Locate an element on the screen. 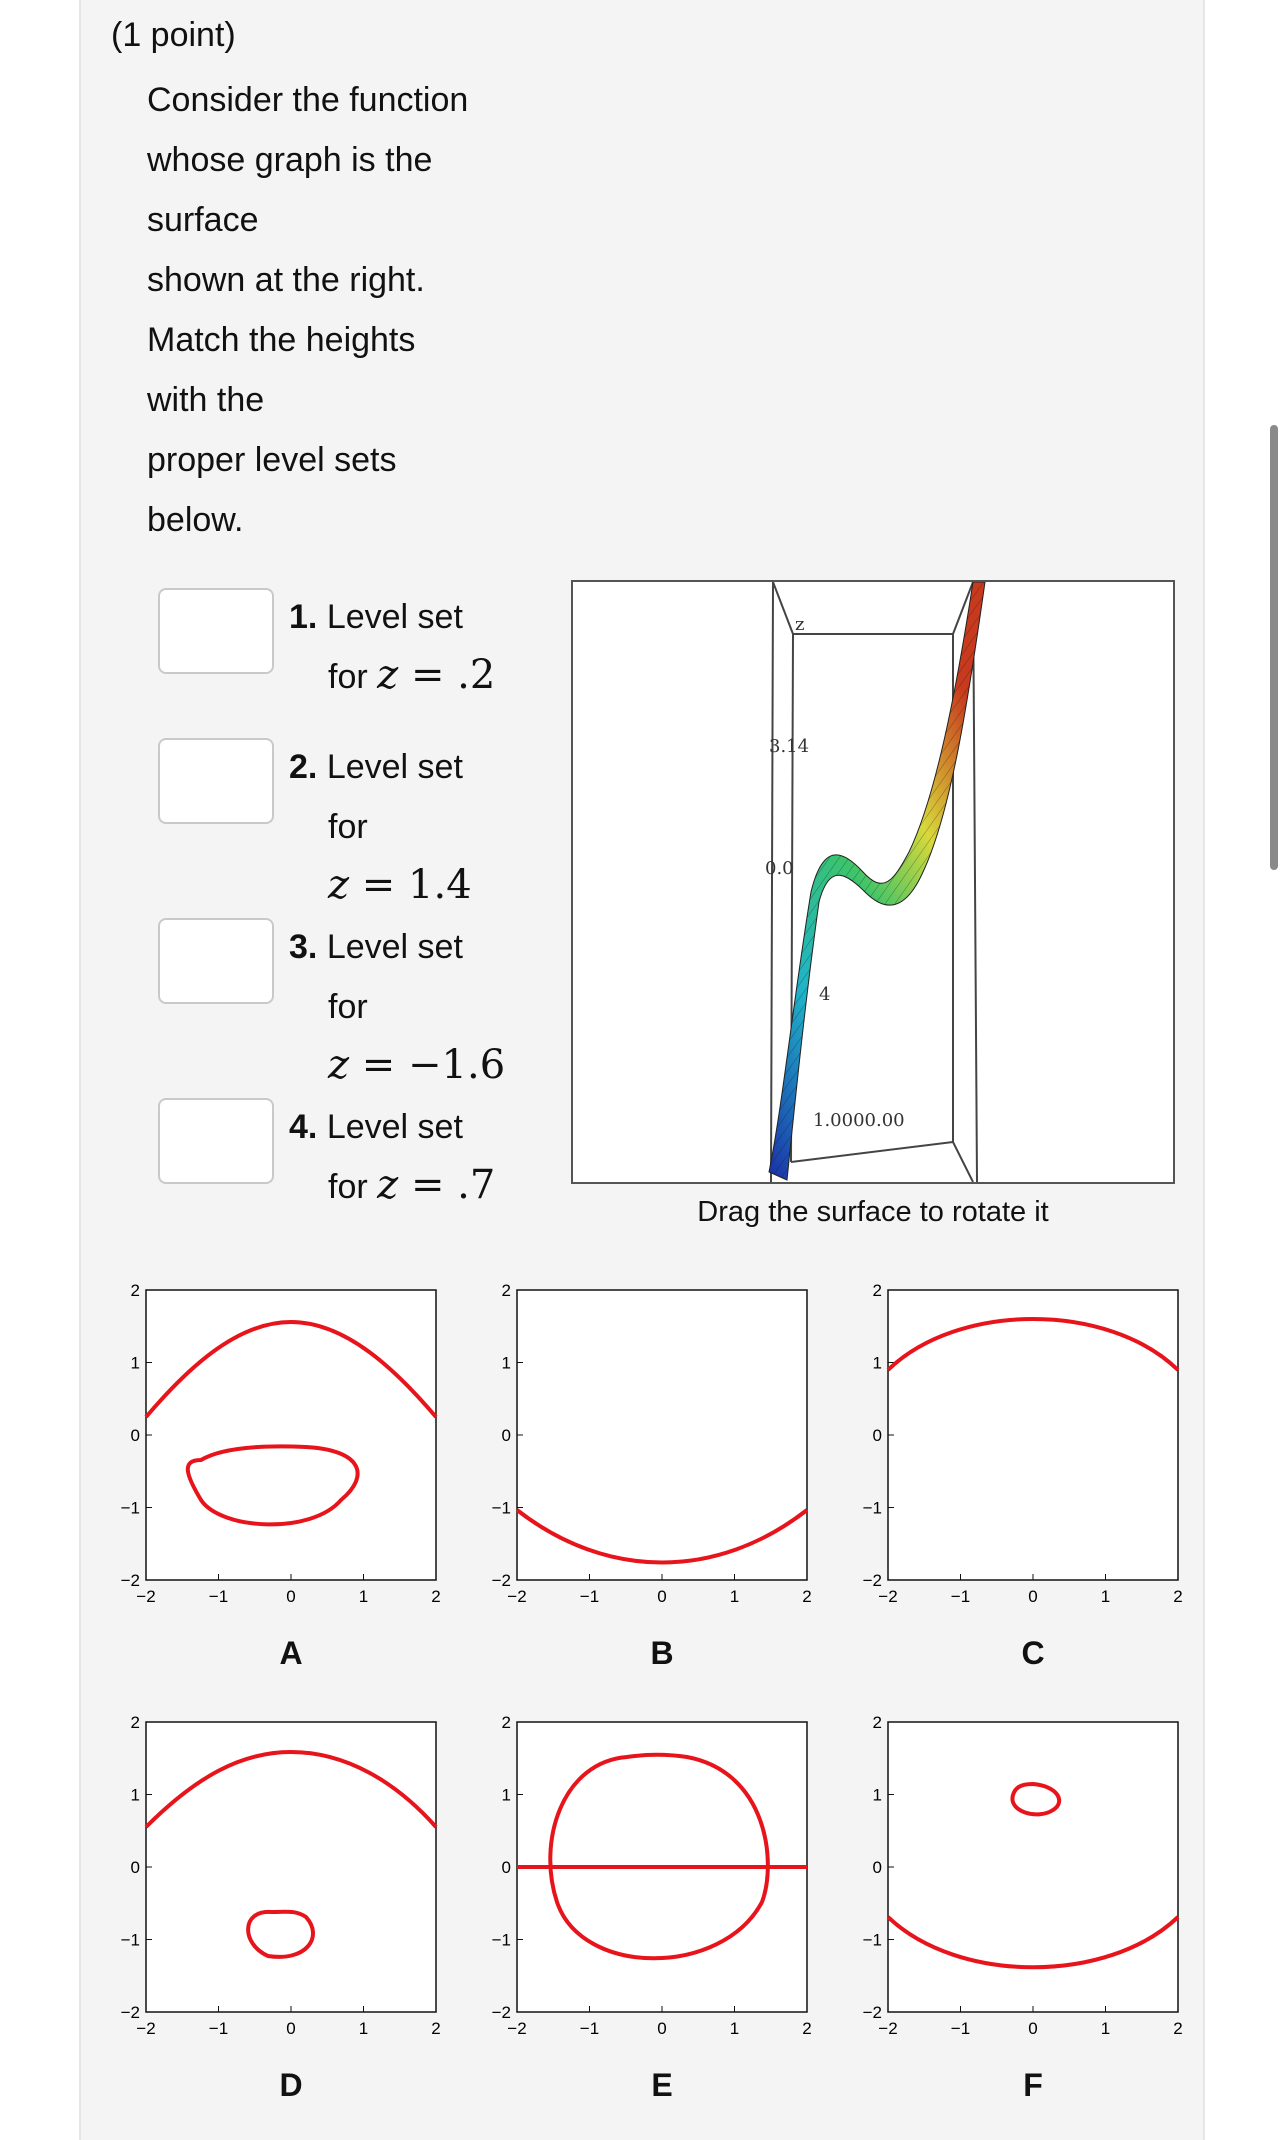 The image size is (1284, 2140). question-number: 2. is located at coordinates (303, 767).